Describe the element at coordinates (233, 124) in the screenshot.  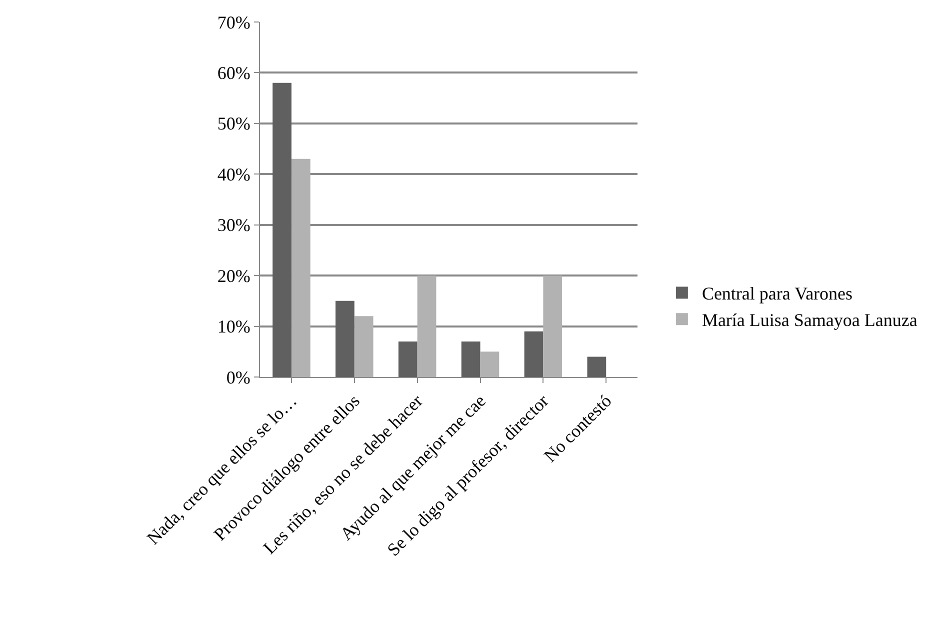
I see `y-tick-label: 50%` at that location.